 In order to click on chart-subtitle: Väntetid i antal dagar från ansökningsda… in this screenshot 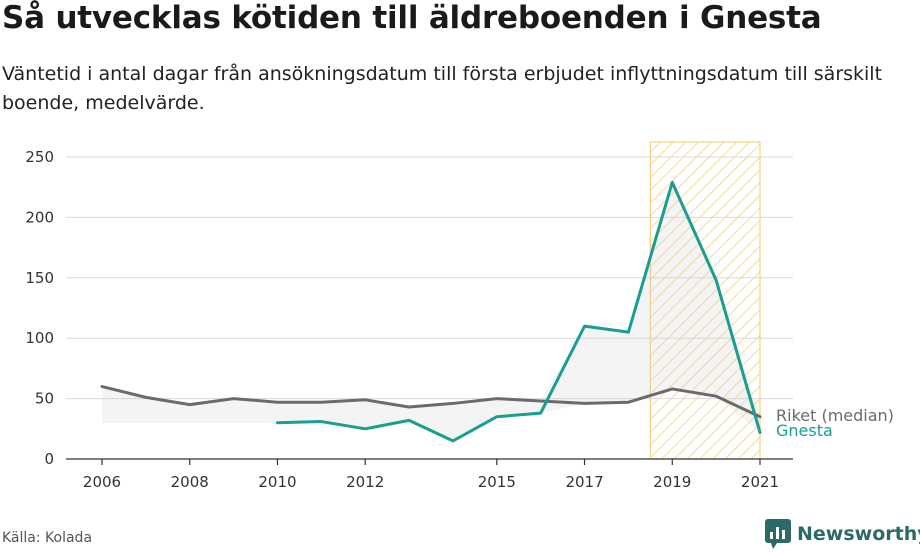, I will do `click(442, 88)`.